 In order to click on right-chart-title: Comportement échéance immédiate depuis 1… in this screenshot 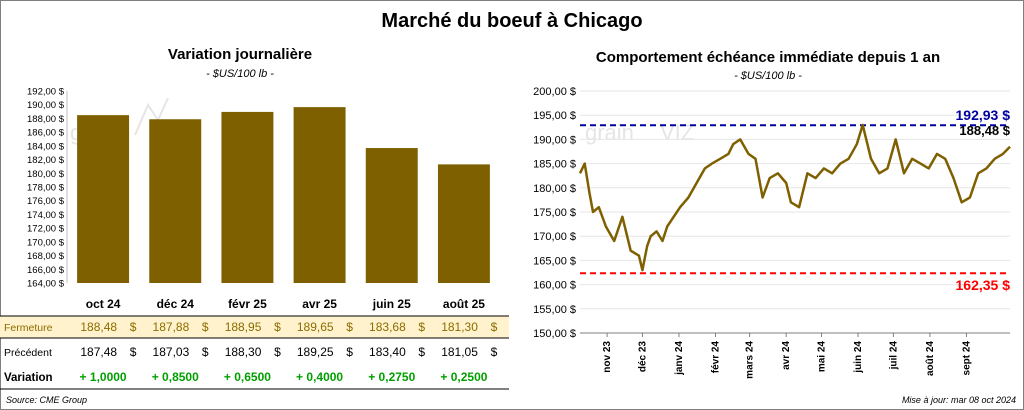, I will do `click(768, 57)`.